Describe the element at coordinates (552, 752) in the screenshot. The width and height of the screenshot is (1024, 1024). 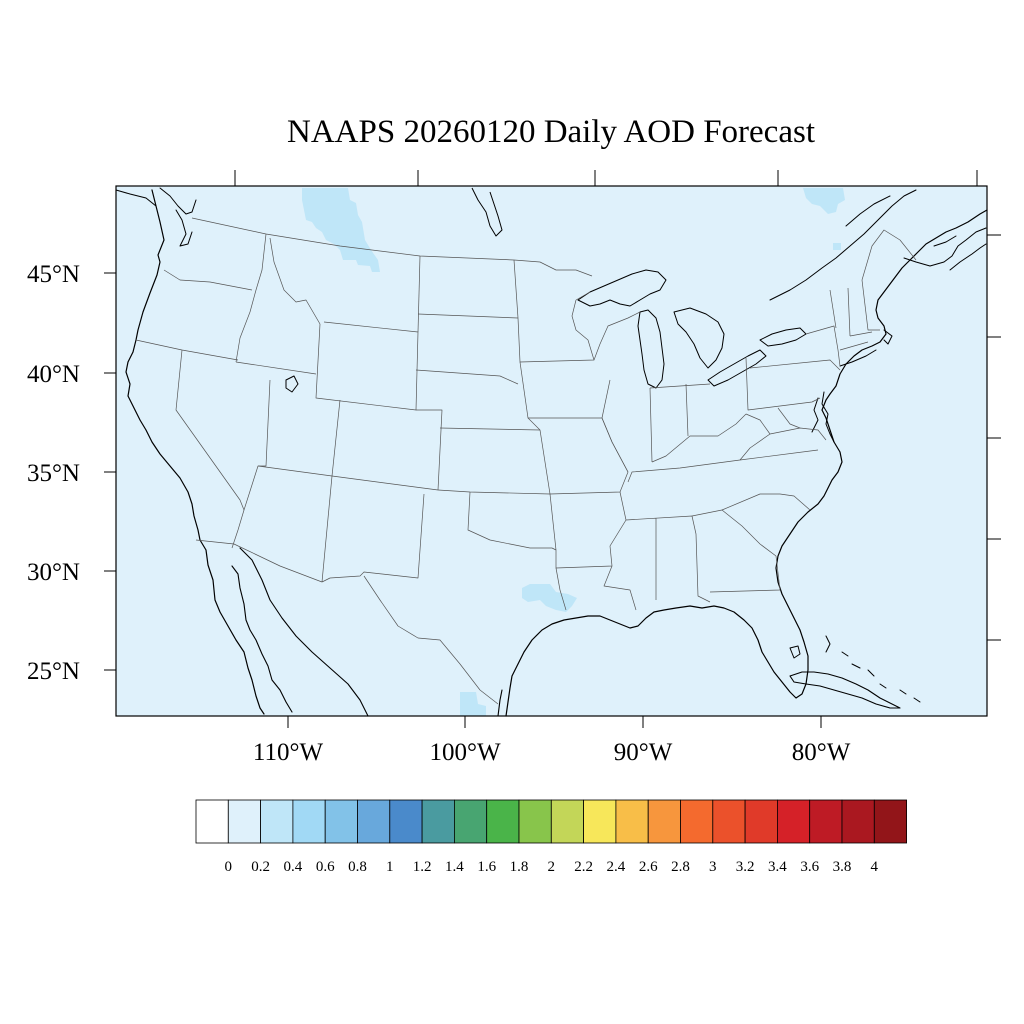
I see `longitude-labels: 110°W 100°W 90°W 80°W` at that location.